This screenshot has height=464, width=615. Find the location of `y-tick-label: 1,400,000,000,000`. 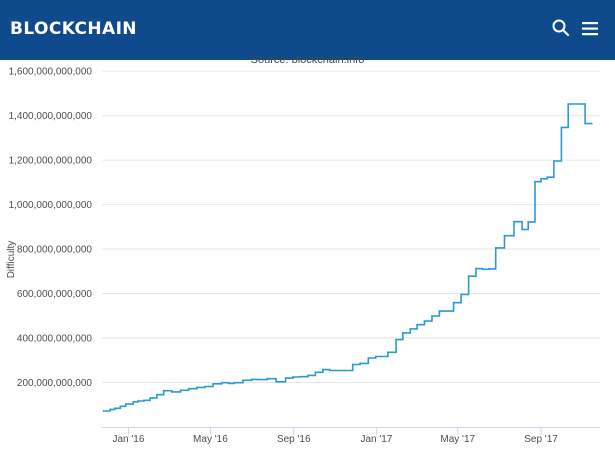

y-tick-label: 1,400,000,000,000 is located at coordinates (51, 116).